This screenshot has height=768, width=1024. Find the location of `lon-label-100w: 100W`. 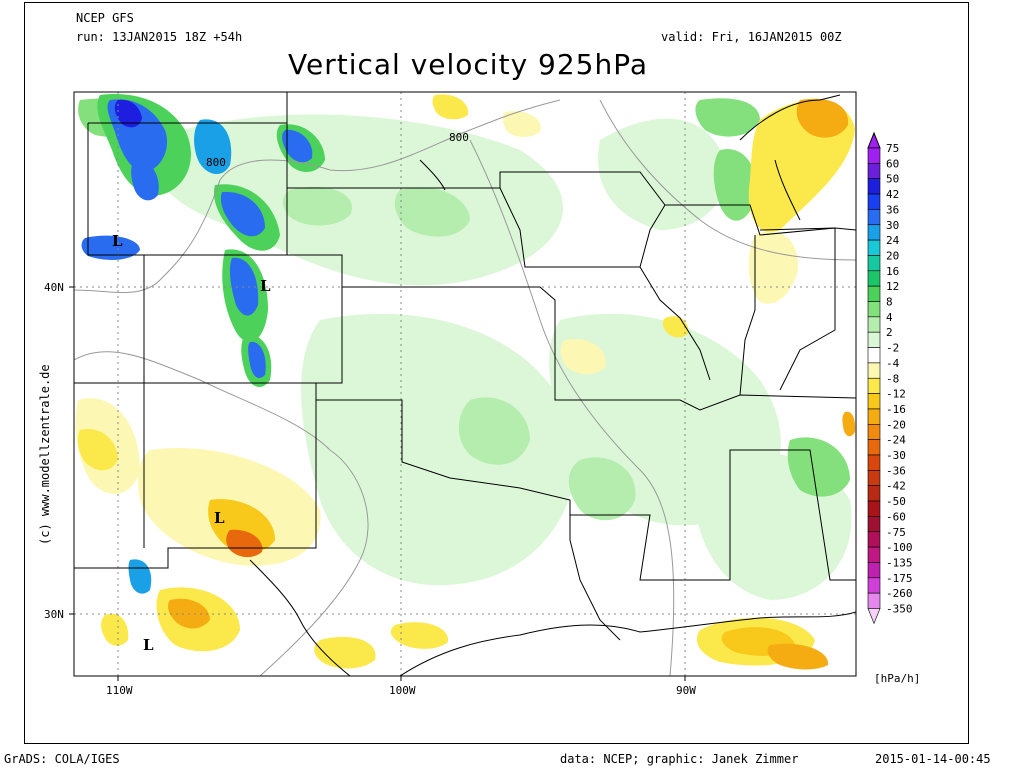

lon-label-100w: 100W is located at coordinates (402, 690).